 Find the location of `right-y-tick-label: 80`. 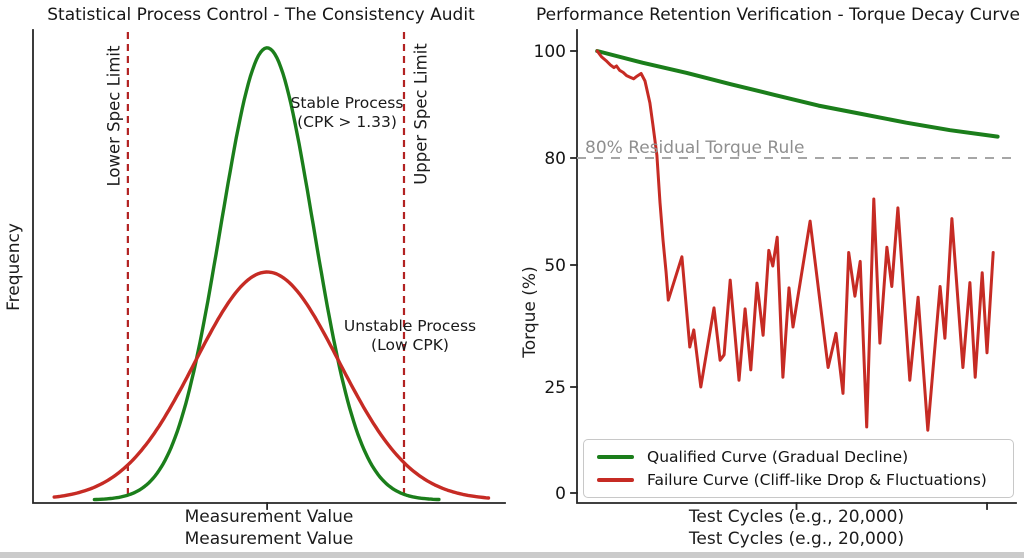

right-y-tick-label: 80 is located at coordinates (555, 159).